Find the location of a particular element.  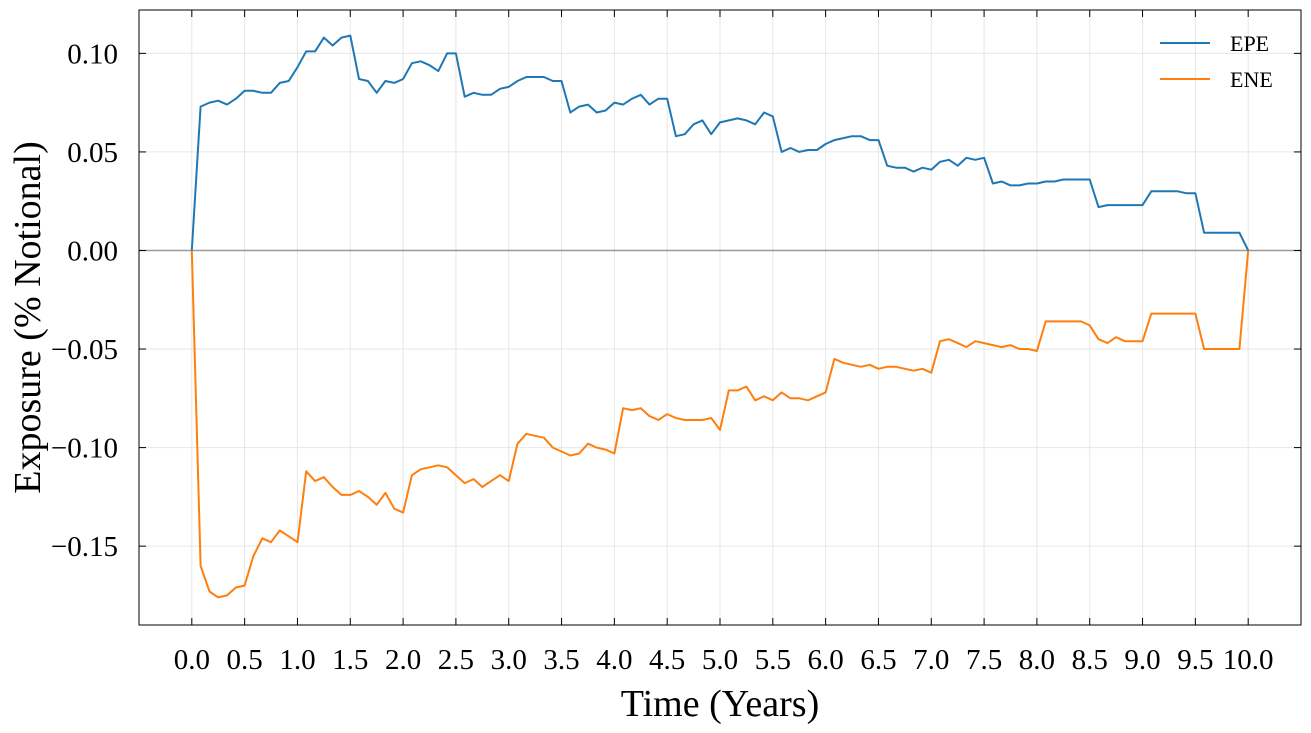

x-tick-label: 3.5 is located at coordinates (561, 660).